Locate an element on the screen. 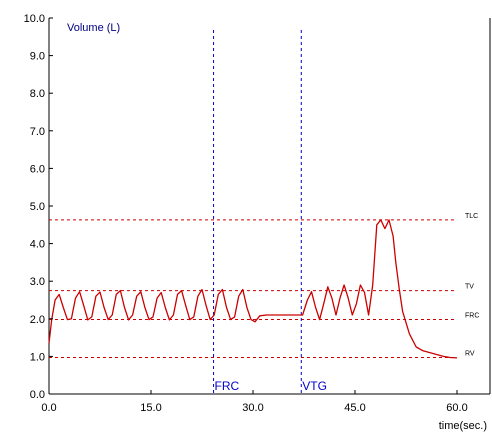 The height and width of the screenshot is (435, 492). x-axis-ticks: 0.0 15.0 30.0 45.0 60.0 is located at coordinates (254, 402).